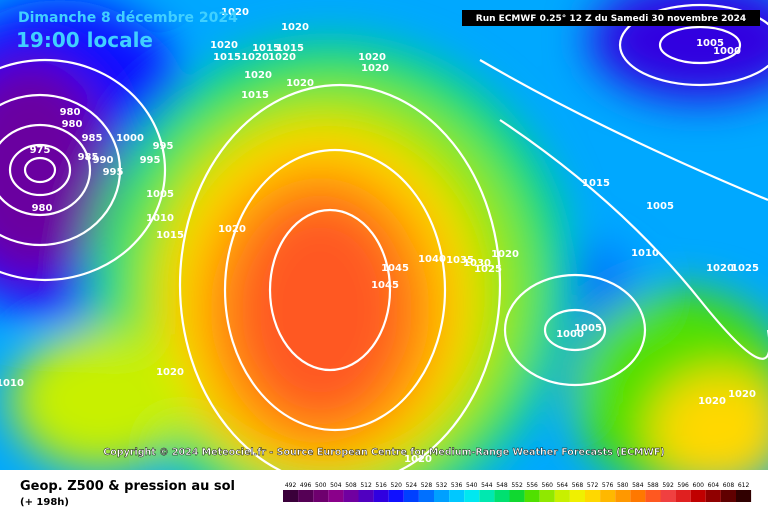 This screenshot has height=512, width=768. I want to click on scale-label: 564, so click(563, 485).